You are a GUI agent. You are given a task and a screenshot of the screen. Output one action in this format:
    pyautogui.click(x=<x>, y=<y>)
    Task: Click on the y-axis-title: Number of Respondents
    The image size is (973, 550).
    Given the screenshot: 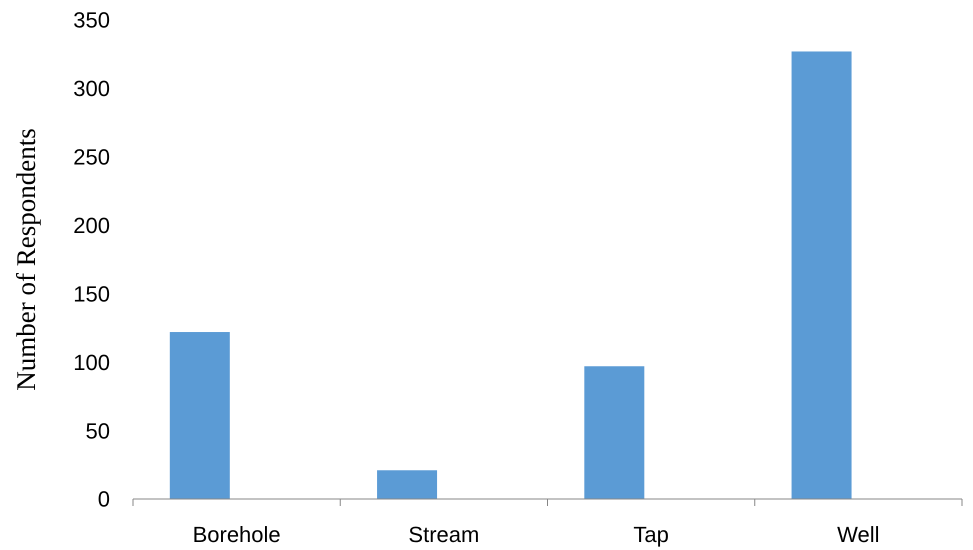 What is the action you would take?
    pyautogui.click(x=26, y=259)
    